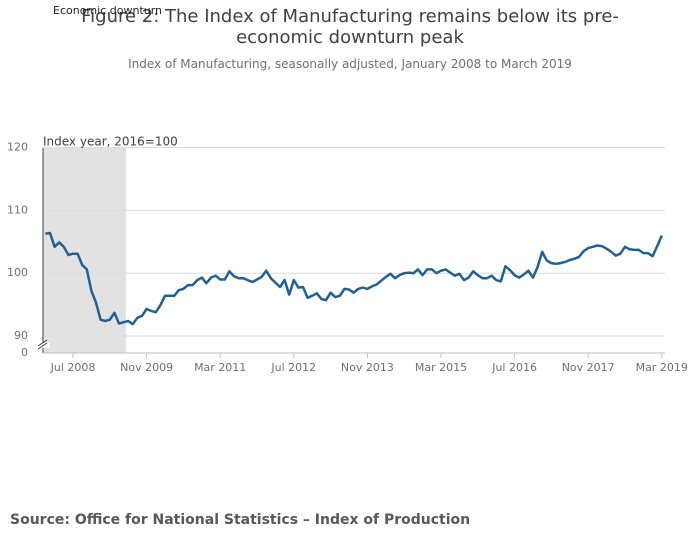 This screenshot has height=549, width=700. I want to click on x-tick-label: Nov 2009, so click(146, 367).